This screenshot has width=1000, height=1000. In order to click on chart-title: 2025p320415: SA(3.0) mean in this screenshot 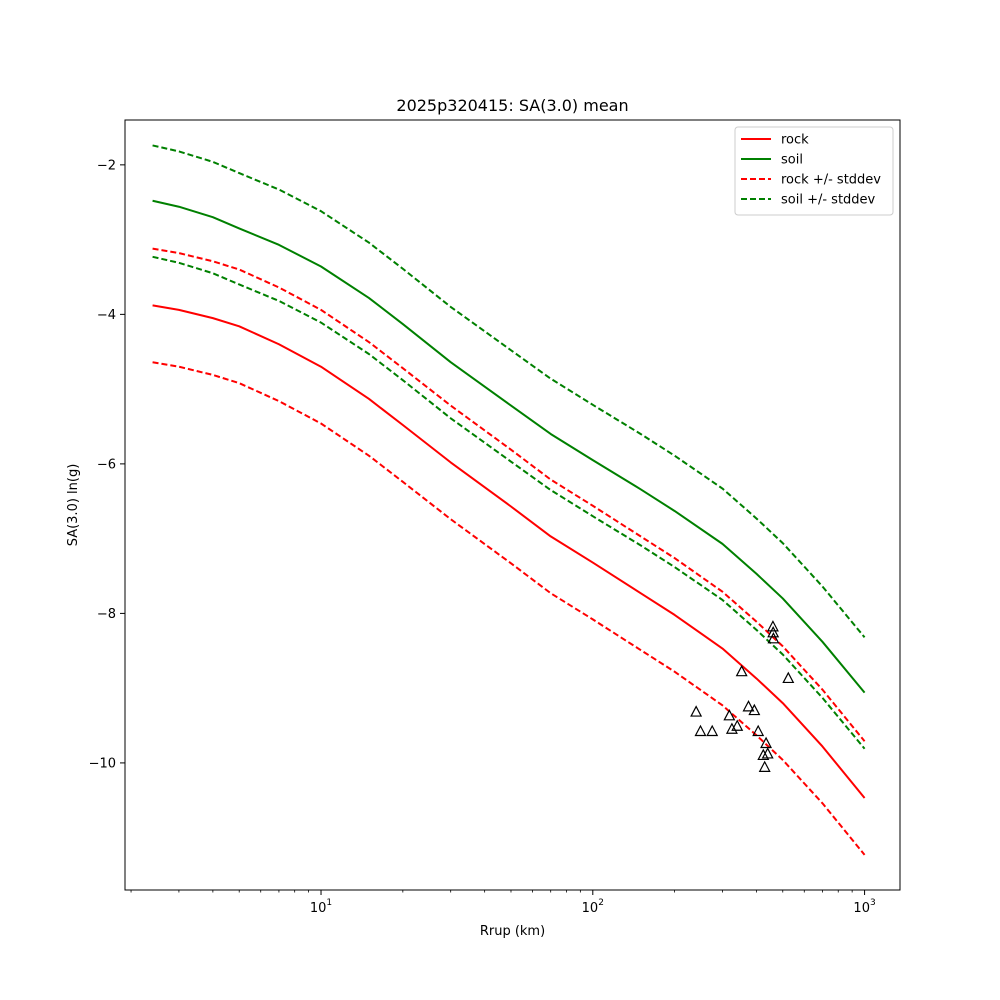, I will do `click(512, 105)`.